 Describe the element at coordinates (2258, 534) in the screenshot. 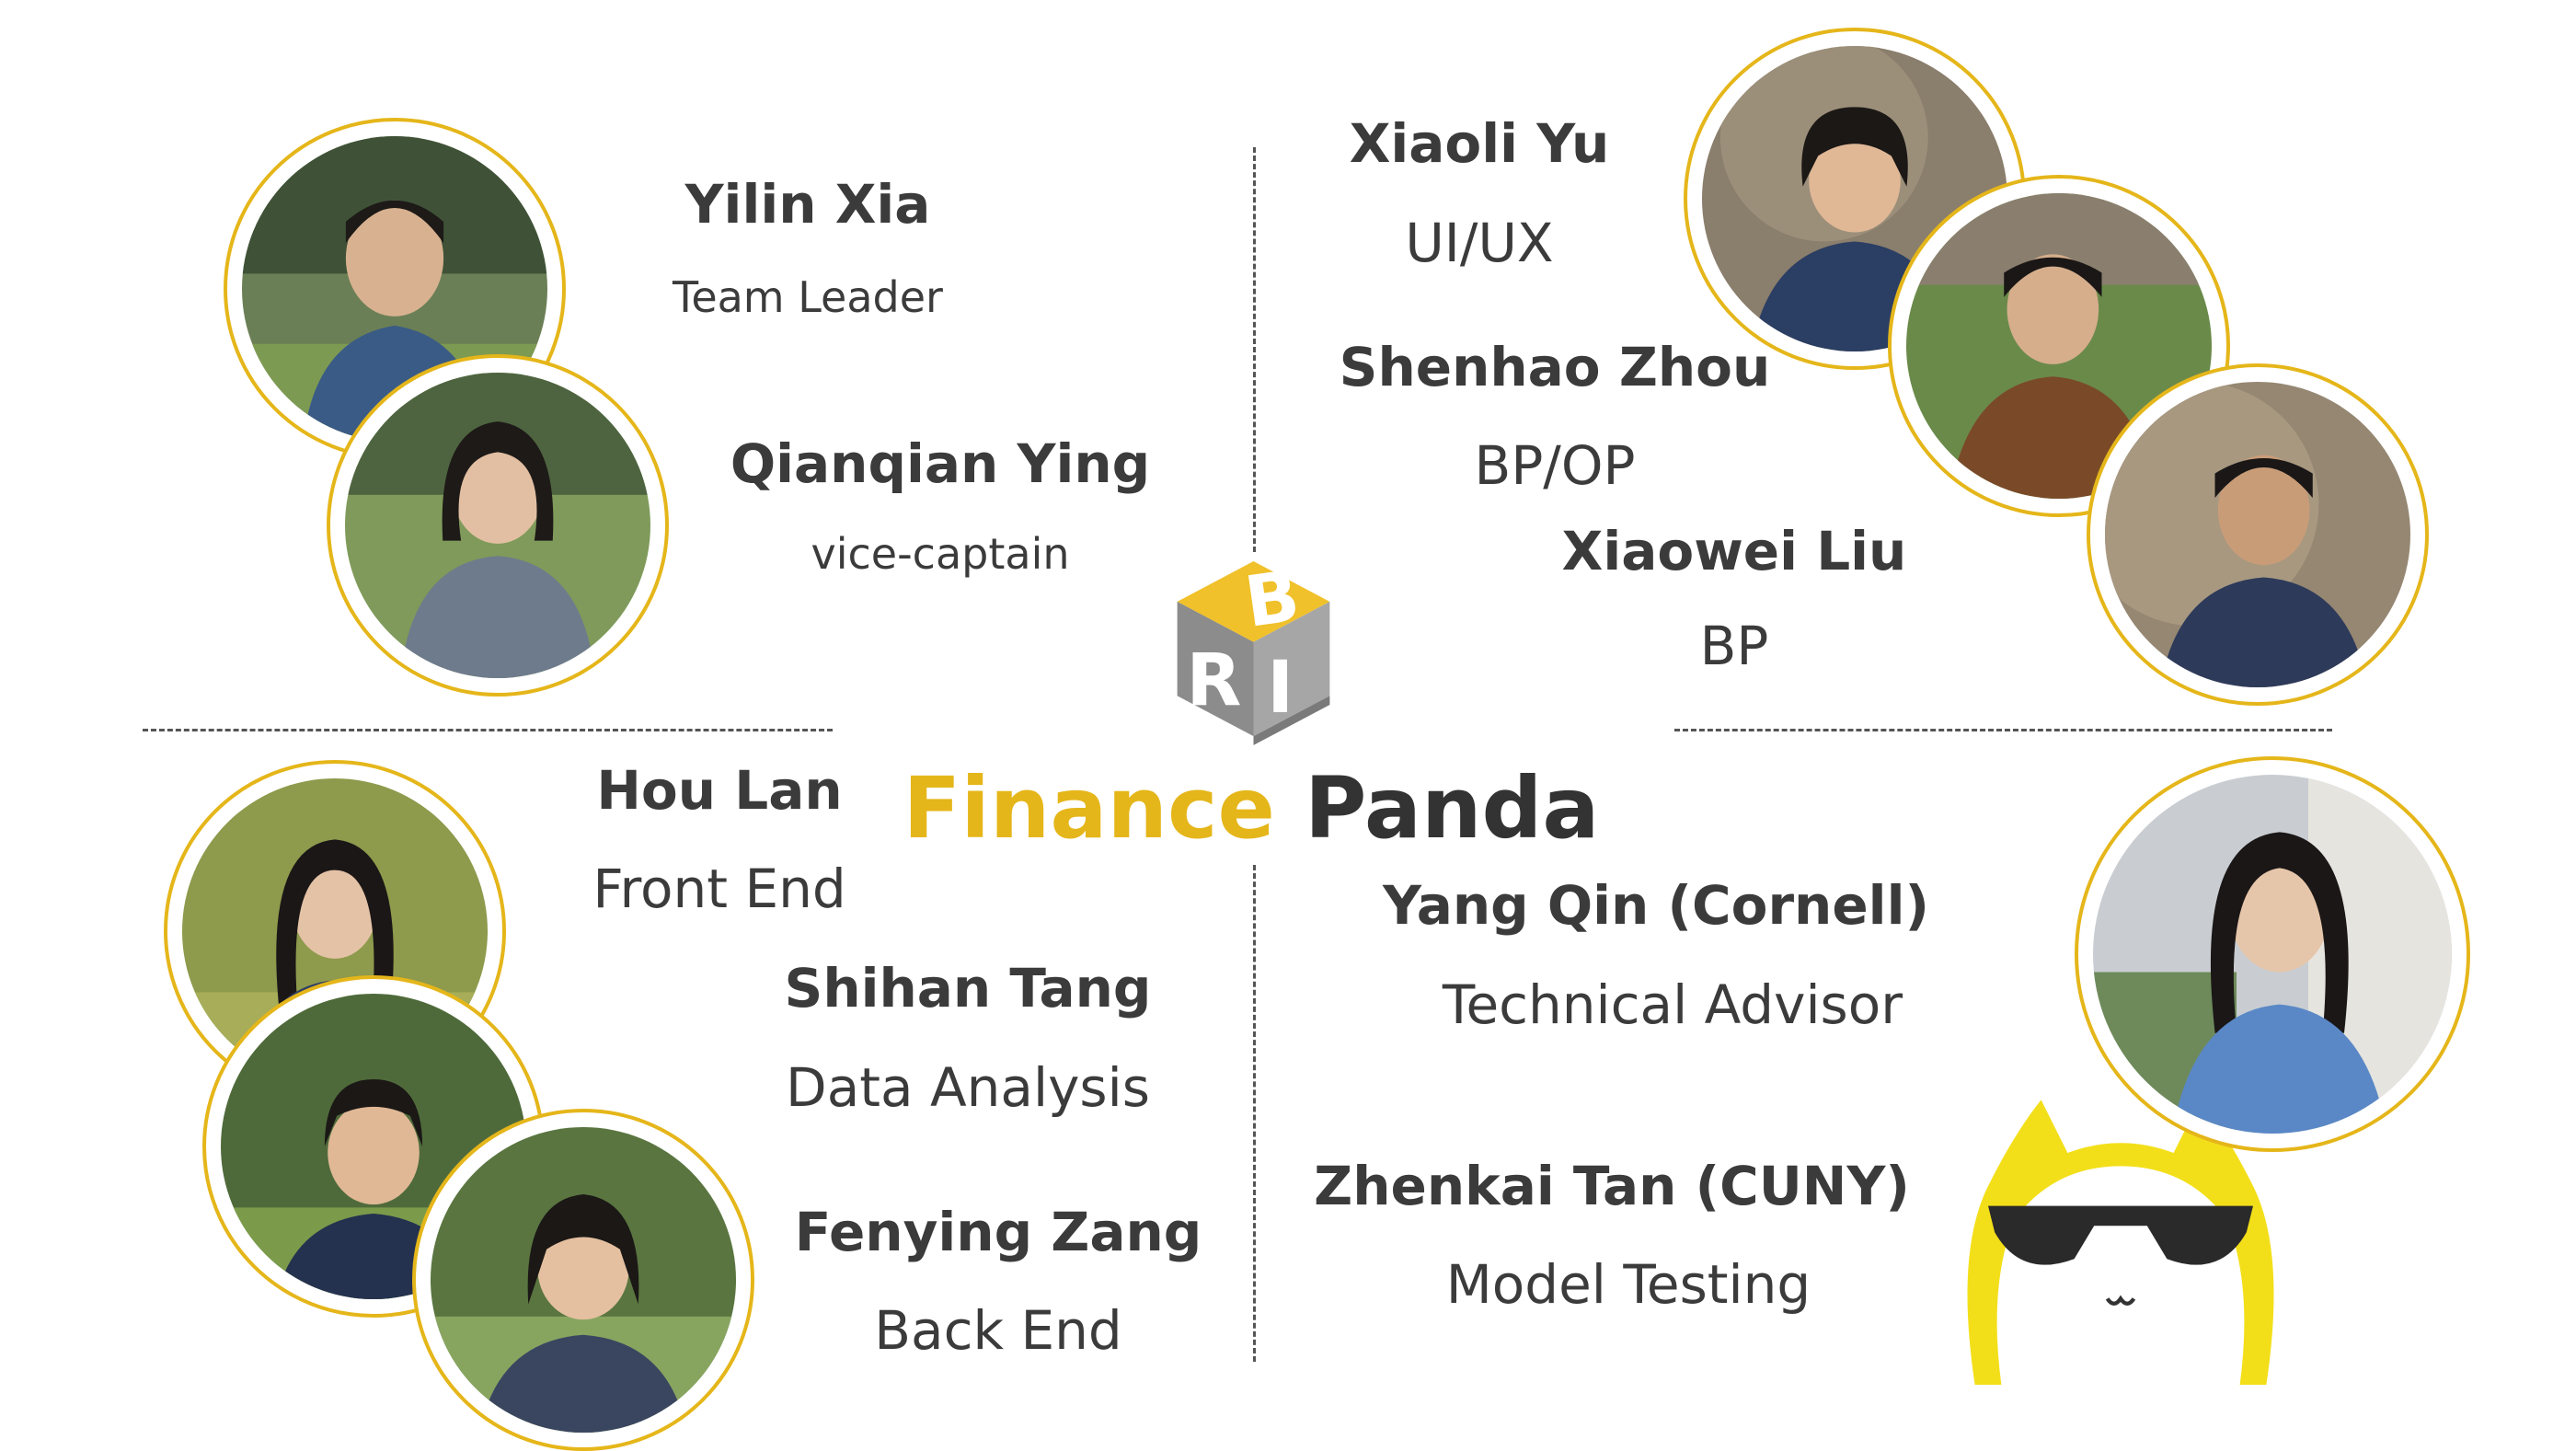

I see `avatar-xiaowei-liu` at that location.